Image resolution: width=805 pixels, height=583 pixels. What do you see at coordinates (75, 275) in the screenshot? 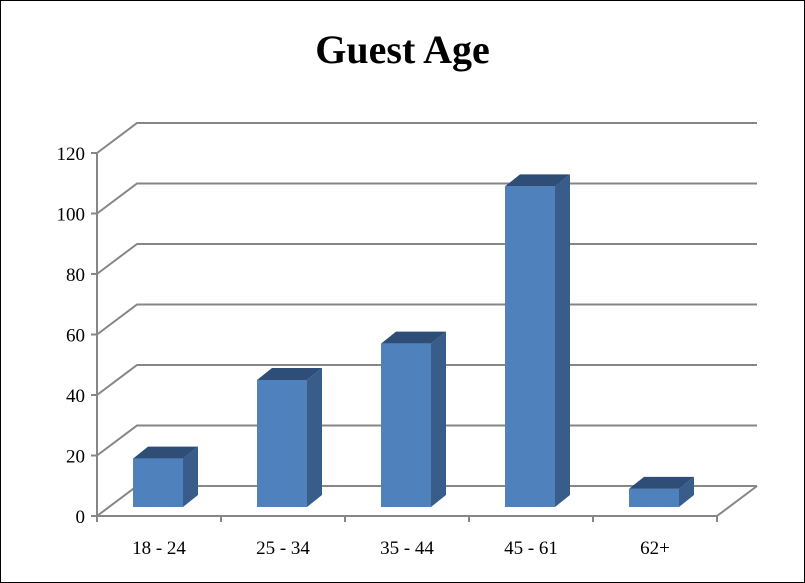
I see `y-tick-label: 80` at bounding box center [75, 275].